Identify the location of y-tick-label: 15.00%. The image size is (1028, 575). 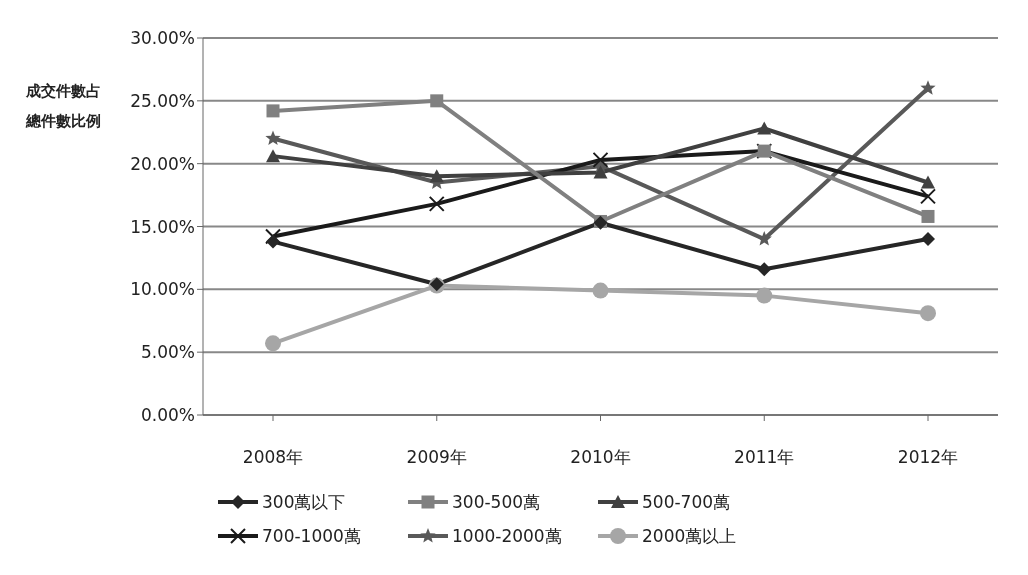
(162, 226).